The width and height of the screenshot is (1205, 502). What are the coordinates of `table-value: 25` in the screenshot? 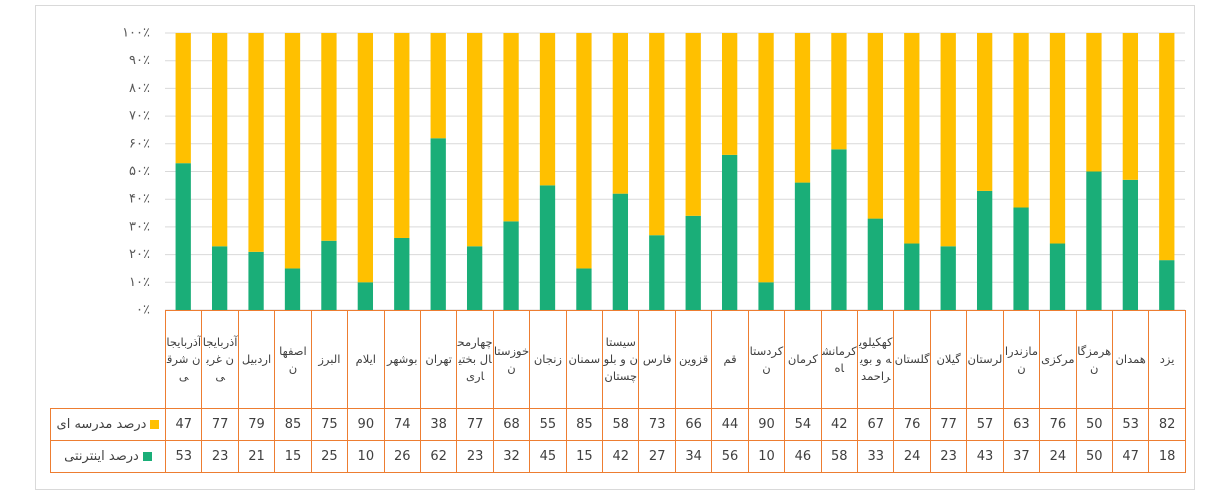 It's located at (329, 456).